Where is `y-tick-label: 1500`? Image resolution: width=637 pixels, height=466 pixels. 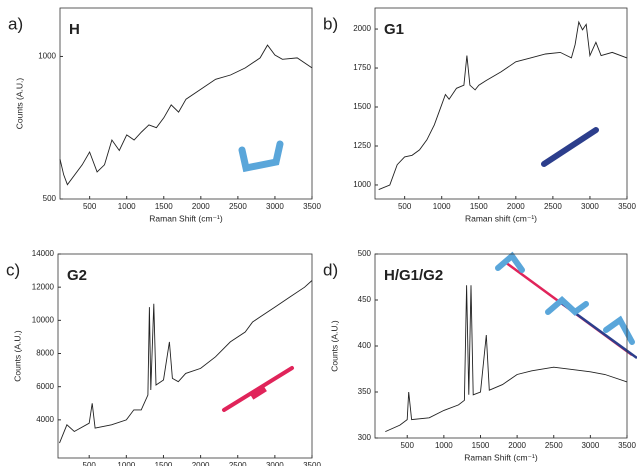 y-tick-label: 1500 is located at coordinates (362, 106).